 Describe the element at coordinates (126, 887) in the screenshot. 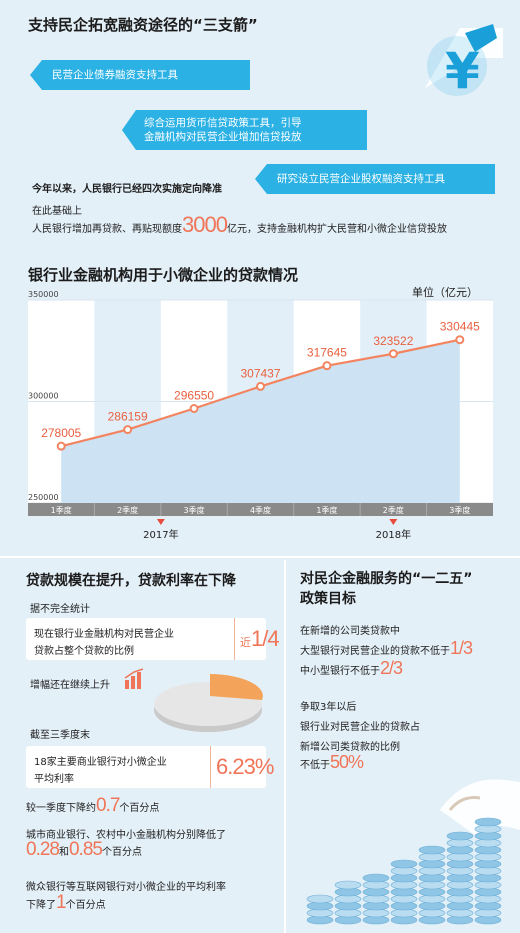

I see `drop-internet-banks: 微众银行等互联网银行对小微企业的平均利率` at that location.